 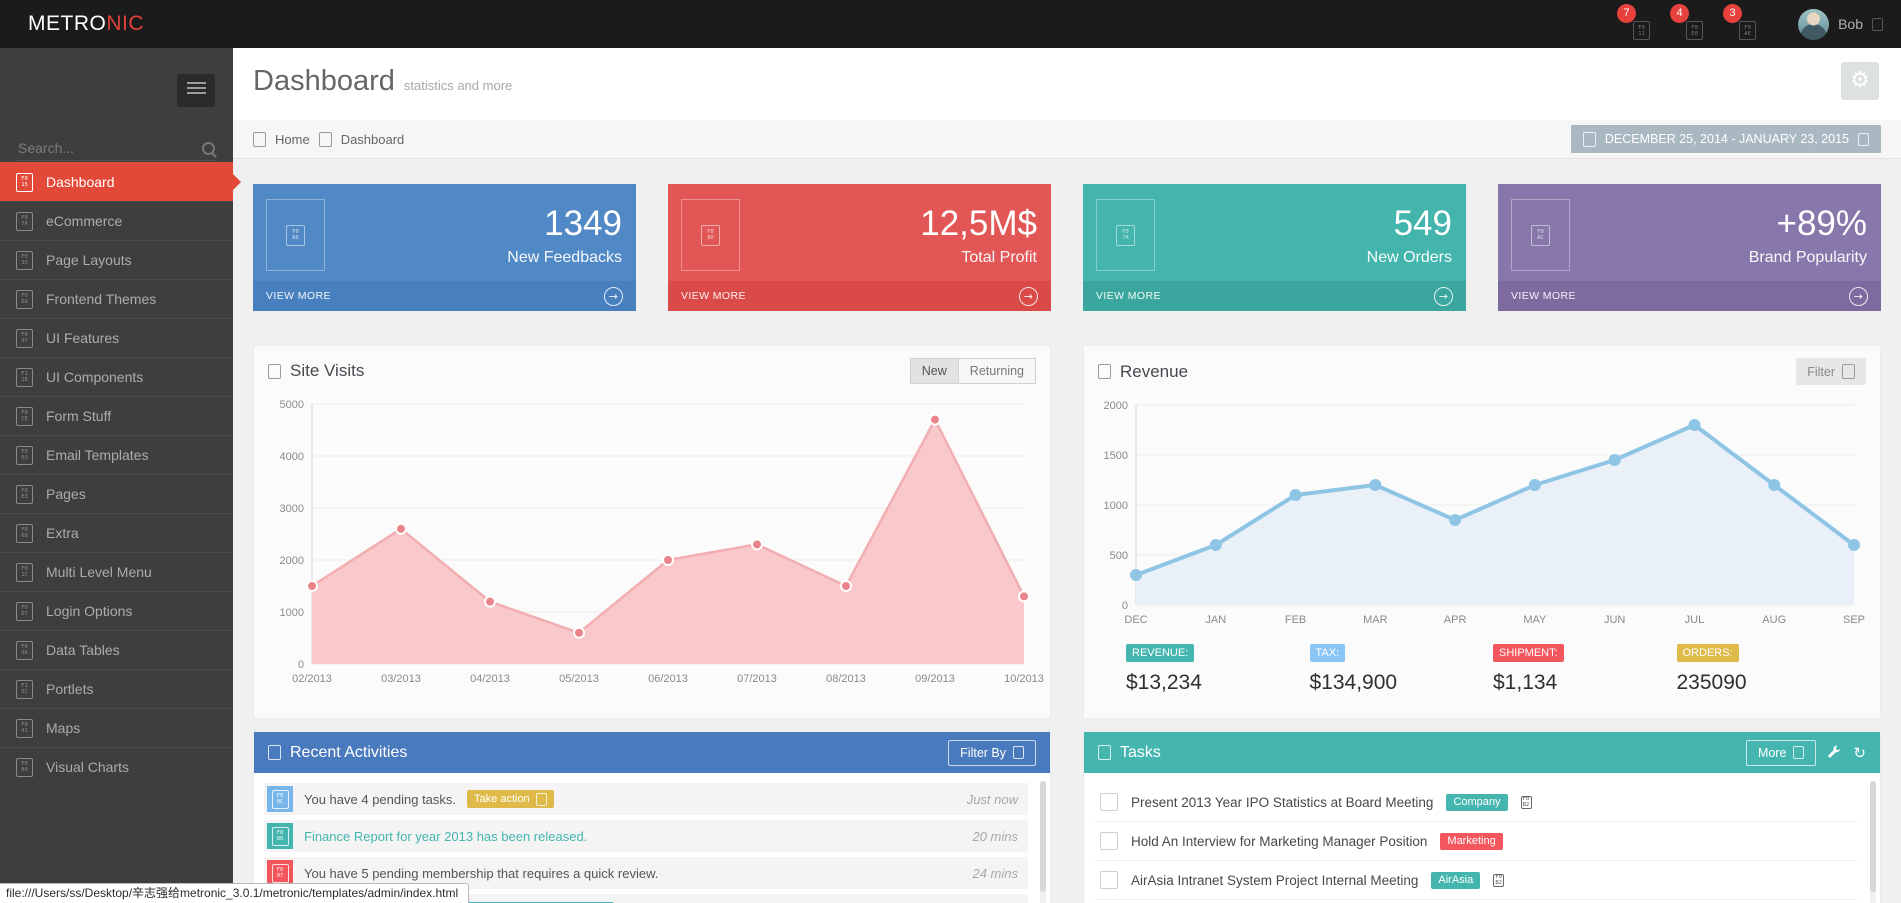 I want to click on svg-text: 2000, so click(x=292, y=561).